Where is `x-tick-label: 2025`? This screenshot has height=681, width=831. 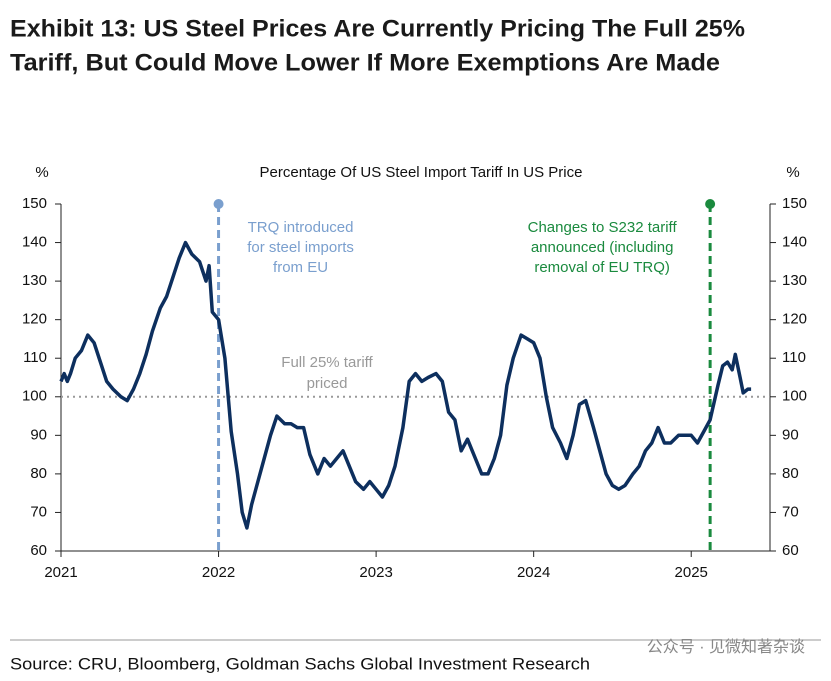
x-tick-label: 2025 is located at coordinates (691, 572).